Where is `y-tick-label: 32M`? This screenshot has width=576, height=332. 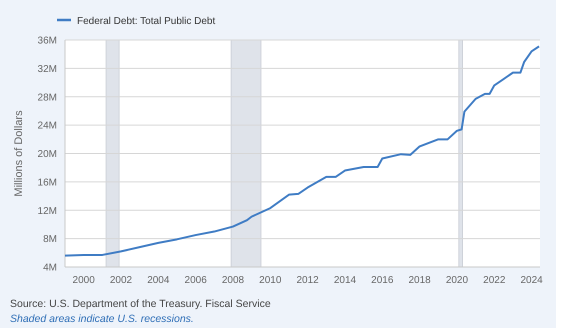 y-tick-label: 32M is located at coordinates (47, 69).